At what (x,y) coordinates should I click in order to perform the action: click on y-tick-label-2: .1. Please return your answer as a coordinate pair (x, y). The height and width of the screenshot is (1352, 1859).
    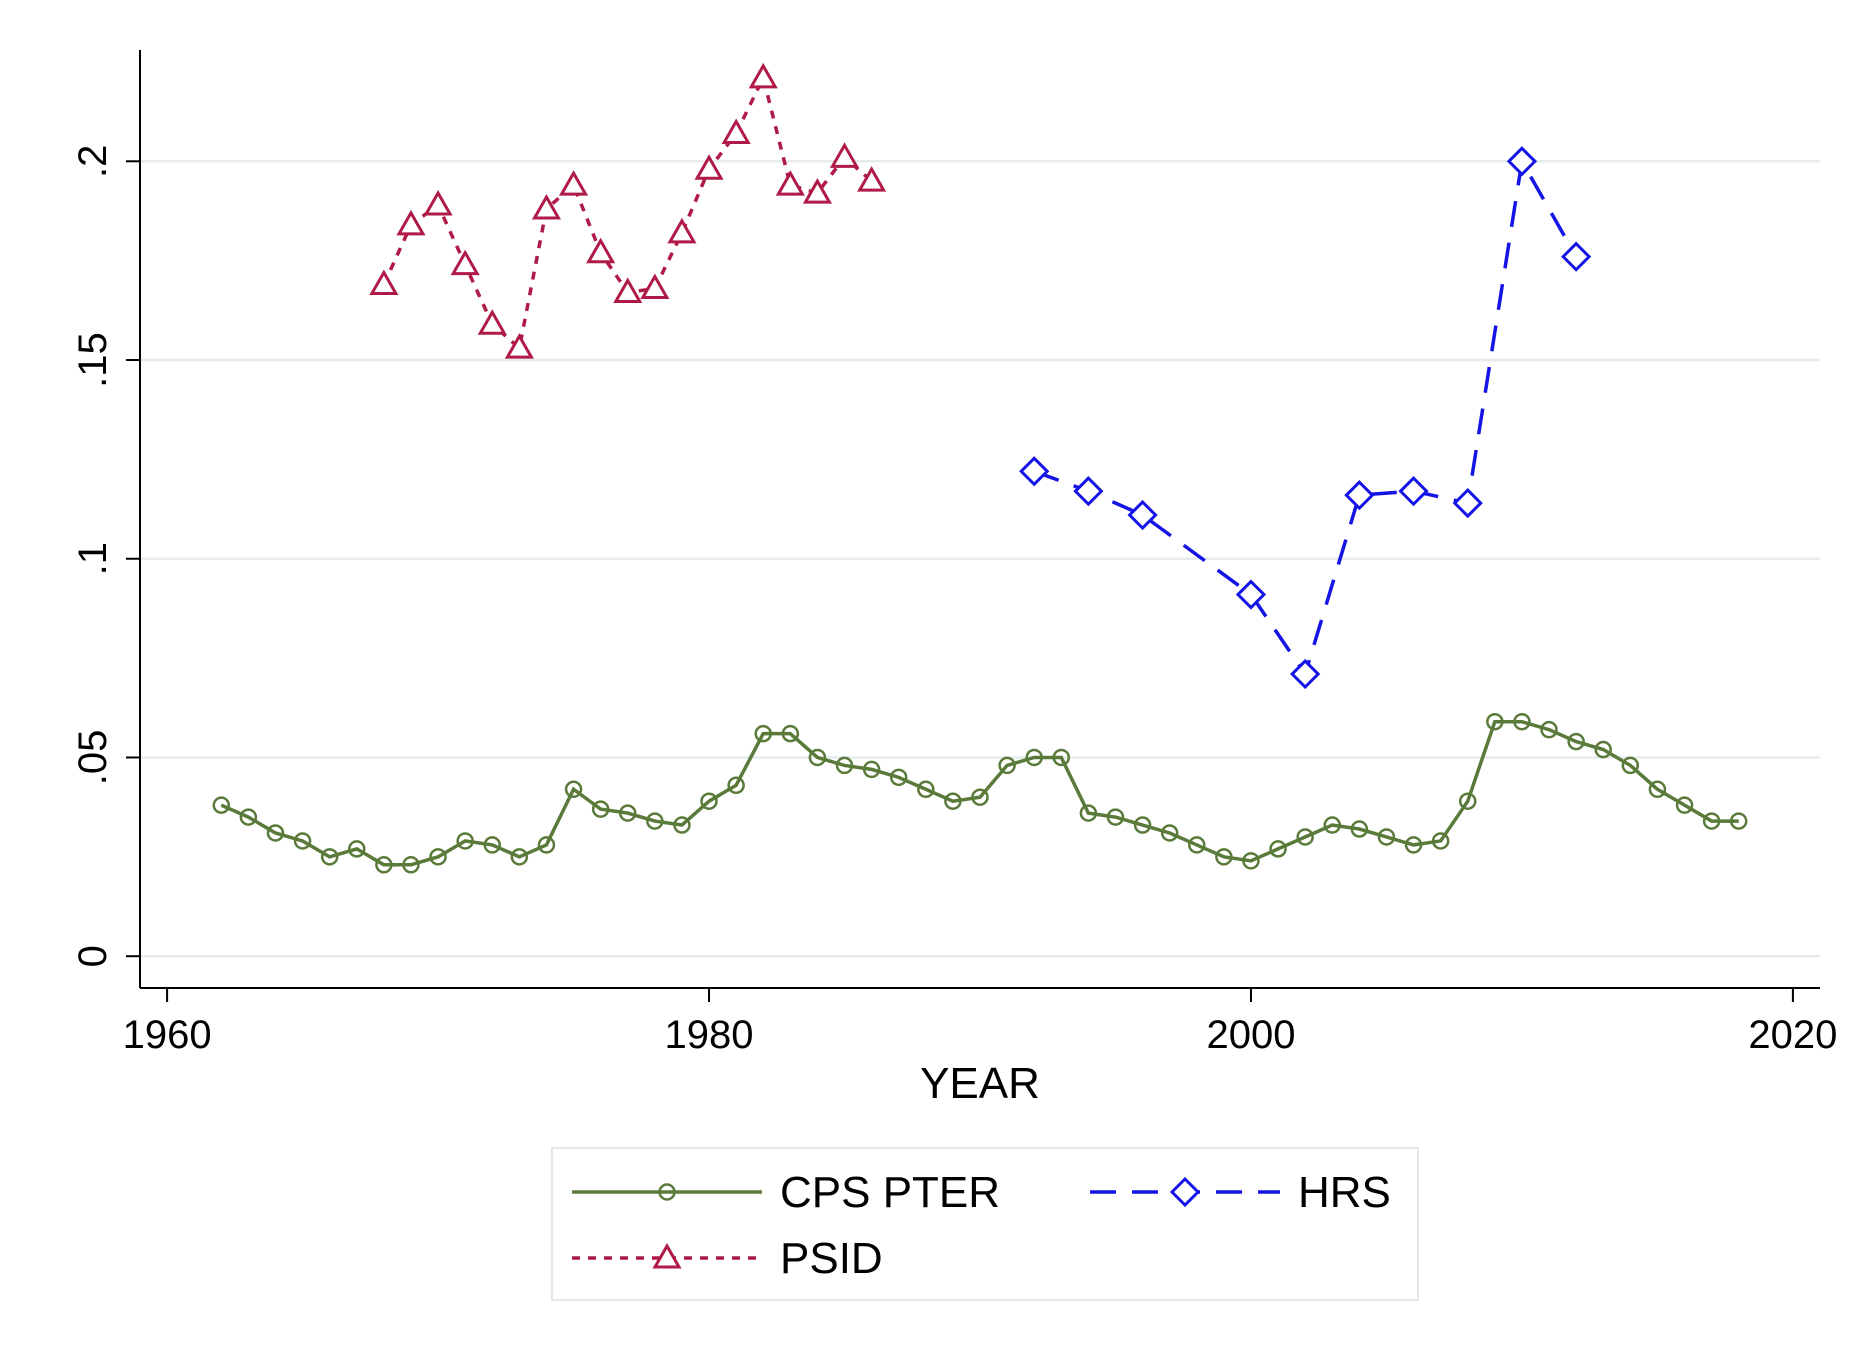
    Looking at the image, I should click on (93, 558).